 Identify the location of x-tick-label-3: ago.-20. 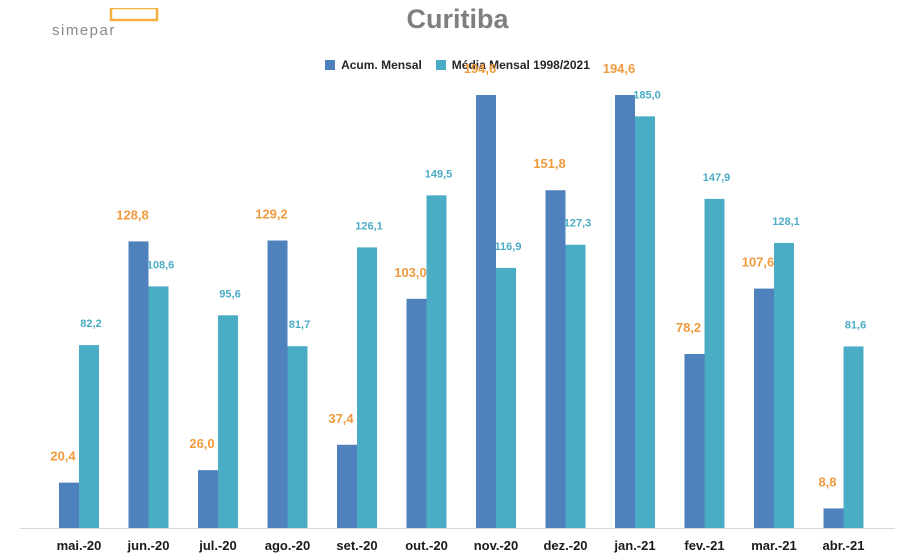
(288, 545).